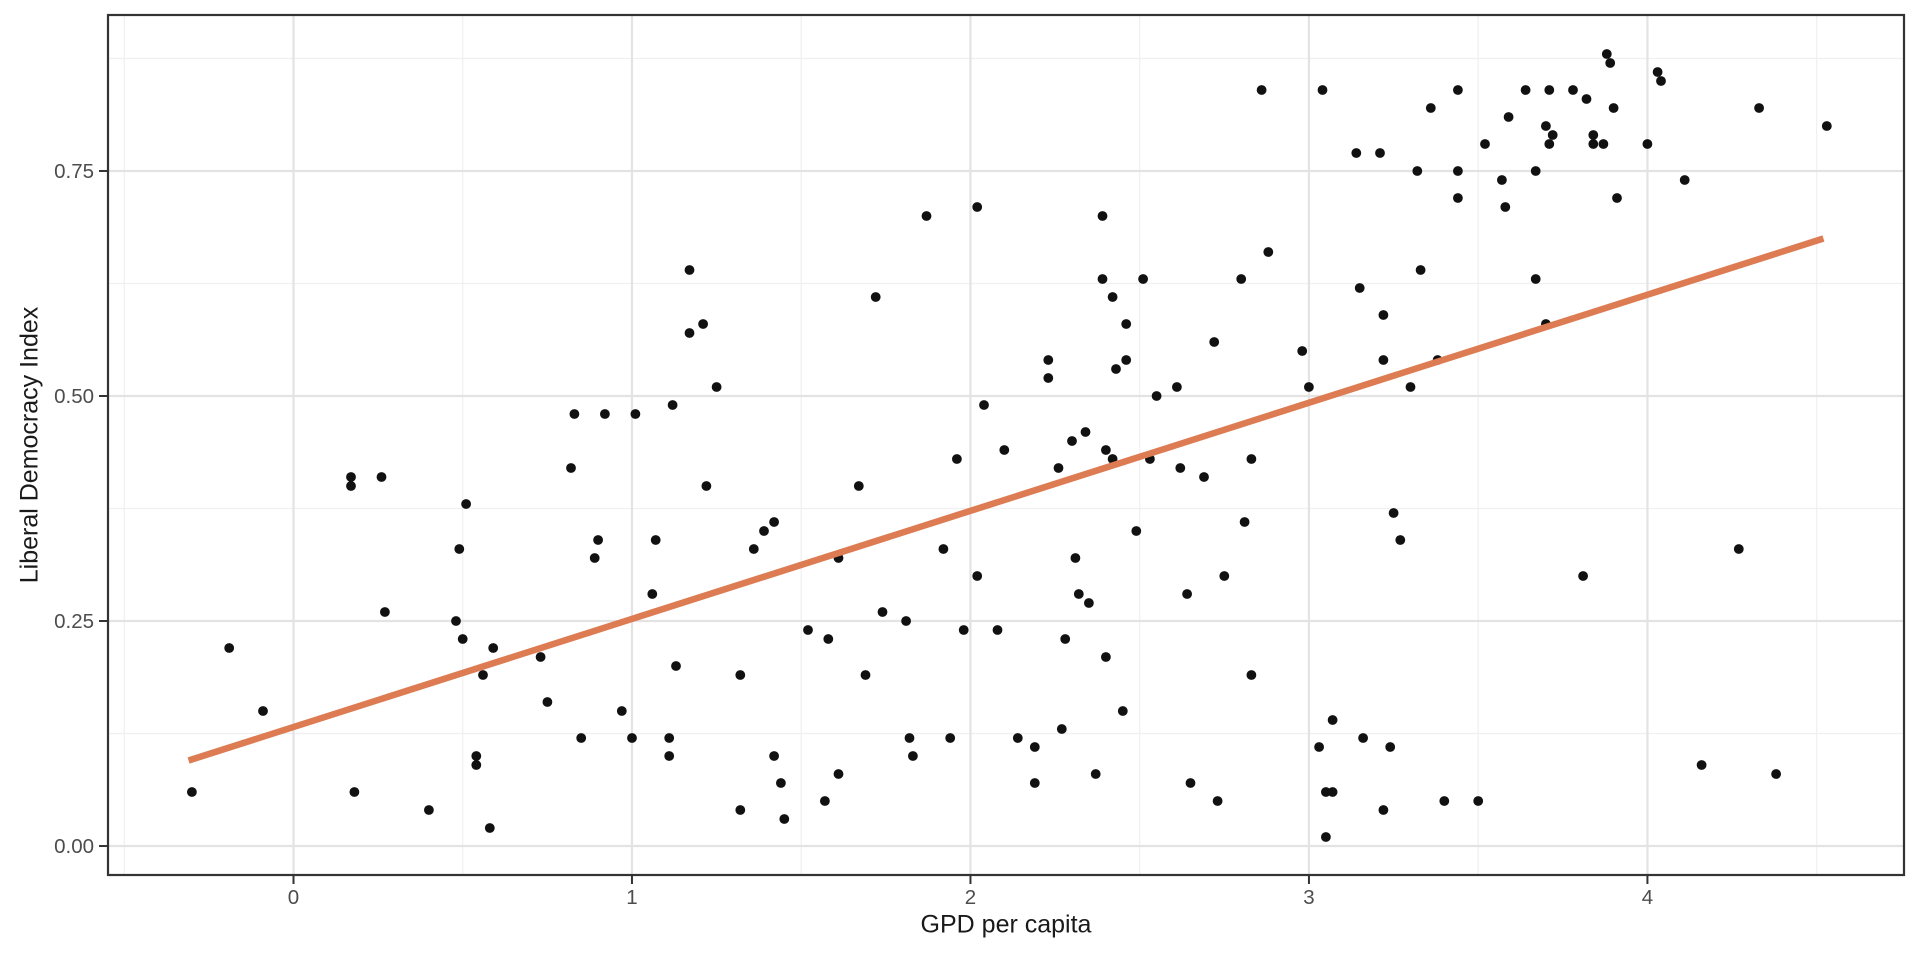 The image size is (1920, 960). What do you see at coordinates (74, 396) in the screenshot?
I see `y-tick-label: 0.50` at bounding box center [74, 396].